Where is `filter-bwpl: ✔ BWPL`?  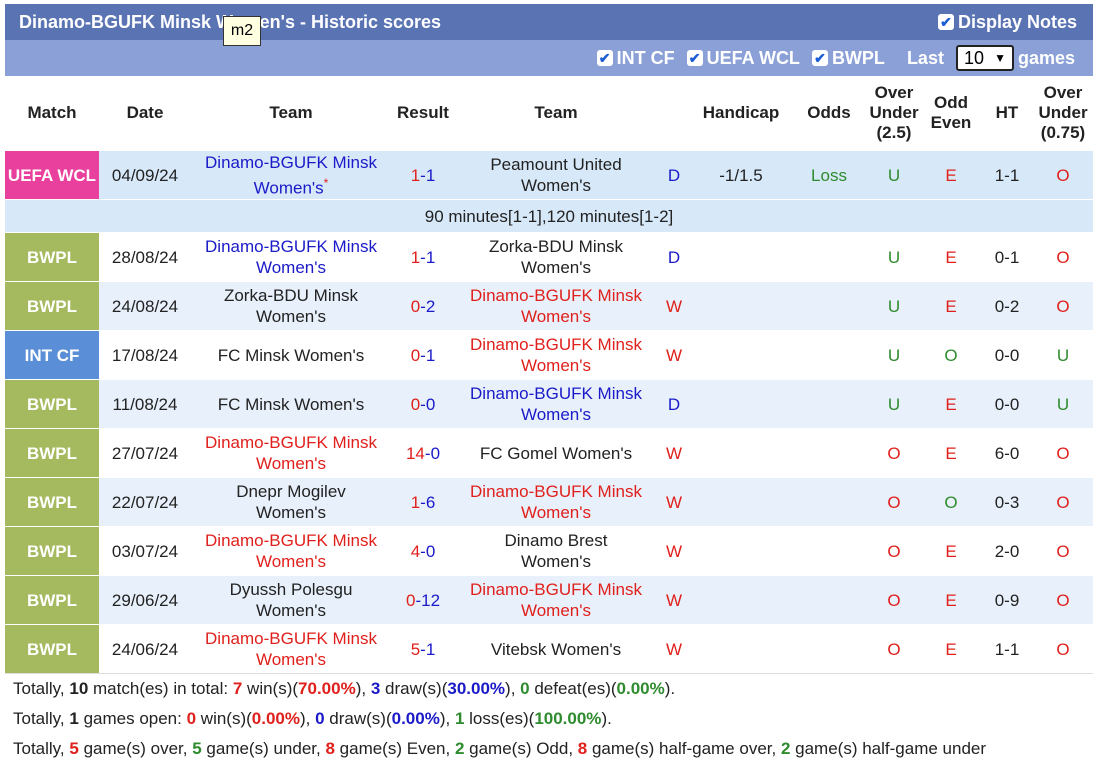
filter-bwpl: ✔ BWPL is located at coordinates (848, 58).